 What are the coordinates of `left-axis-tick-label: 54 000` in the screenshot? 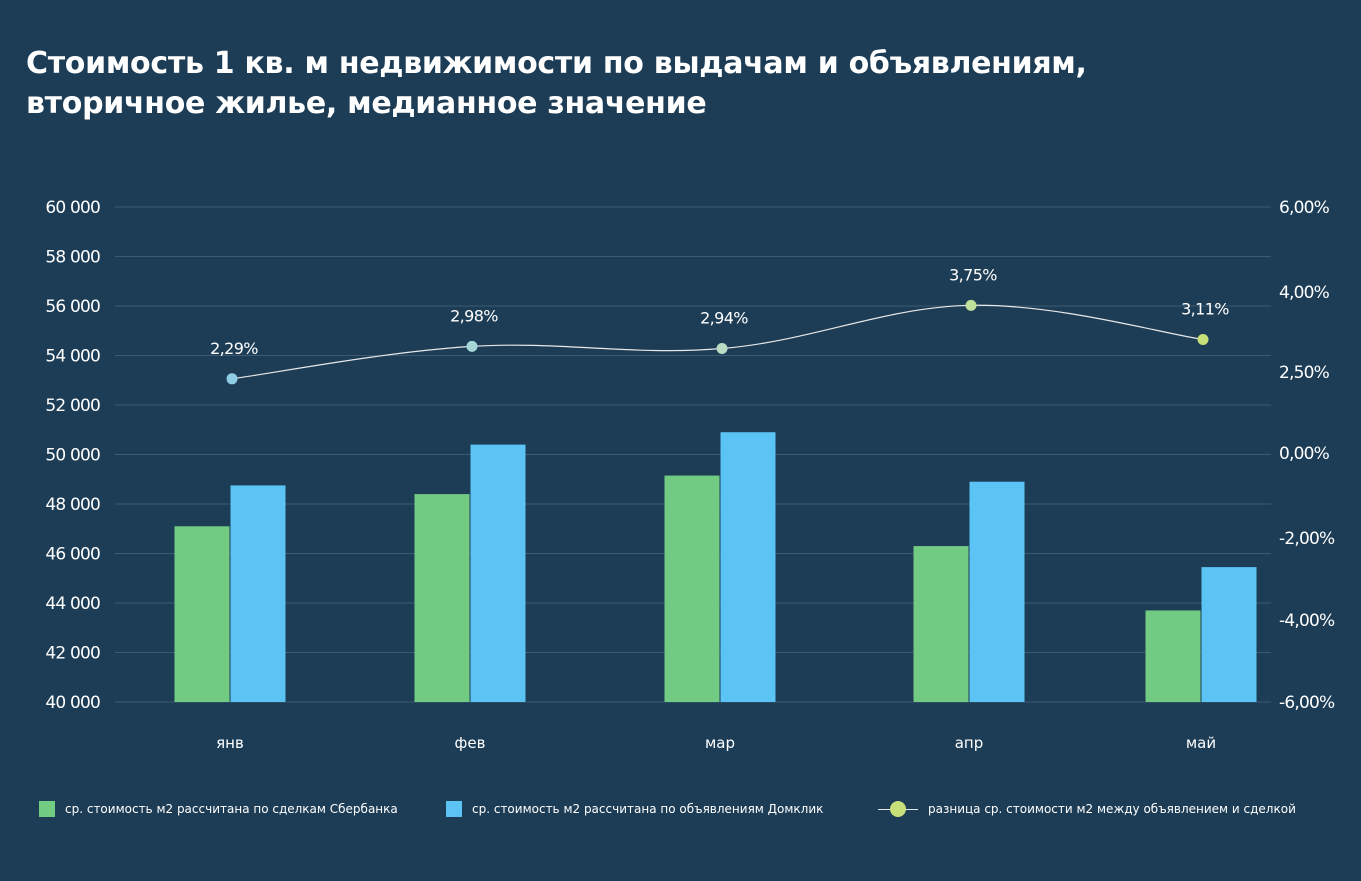 It's located at (72, 357).